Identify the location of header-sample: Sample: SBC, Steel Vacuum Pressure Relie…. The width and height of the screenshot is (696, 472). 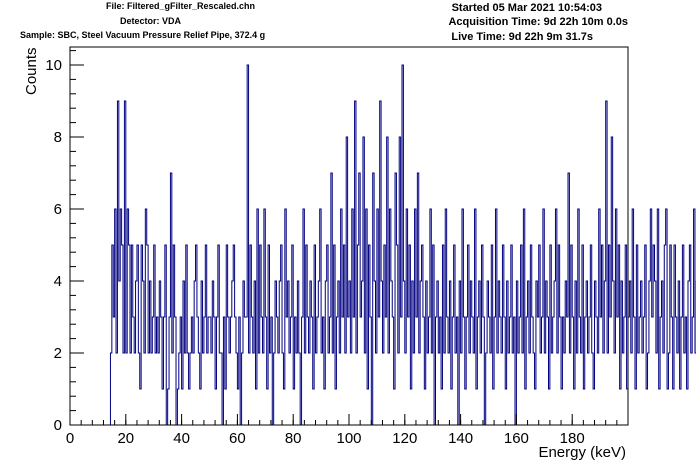
(143, 35).